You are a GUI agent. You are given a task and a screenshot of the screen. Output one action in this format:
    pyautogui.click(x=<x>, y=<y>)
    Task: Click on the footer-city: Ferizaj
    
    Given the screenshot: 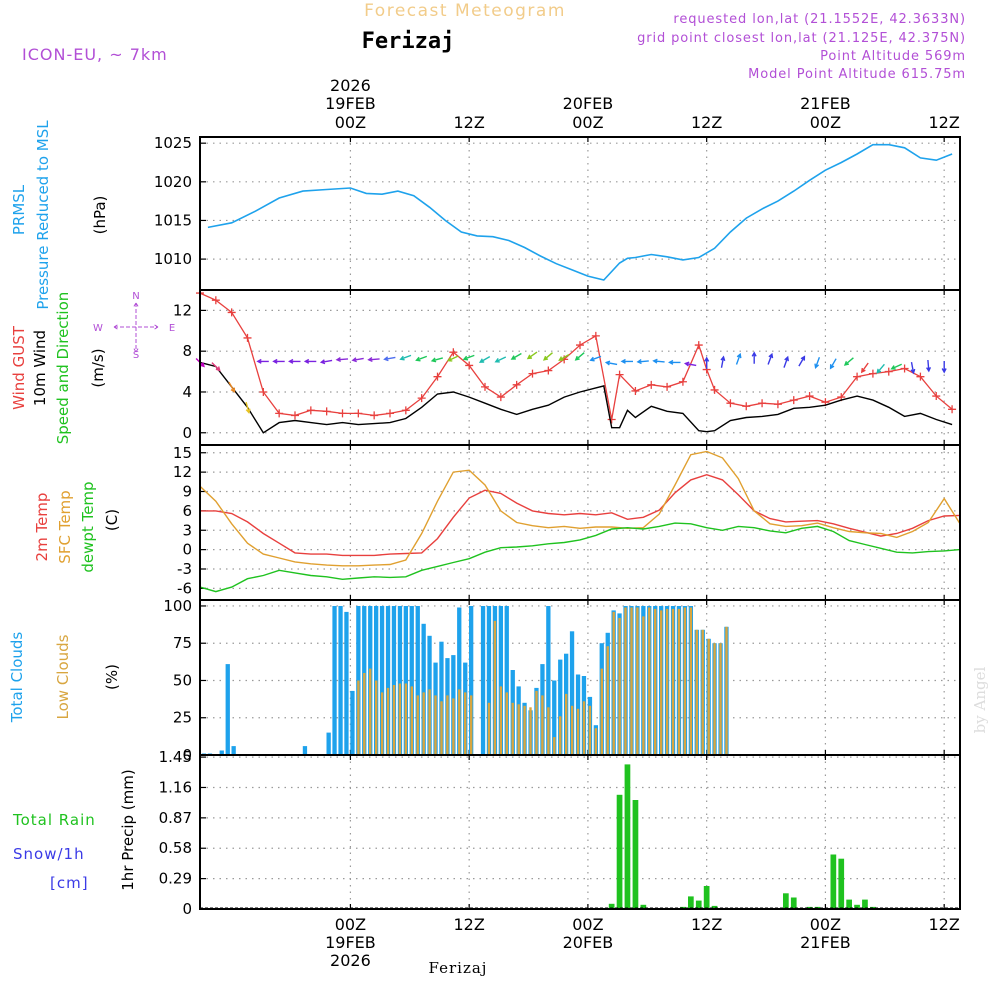 What is the action you would take?
    pyautogui.click(x=458, y=968)
    